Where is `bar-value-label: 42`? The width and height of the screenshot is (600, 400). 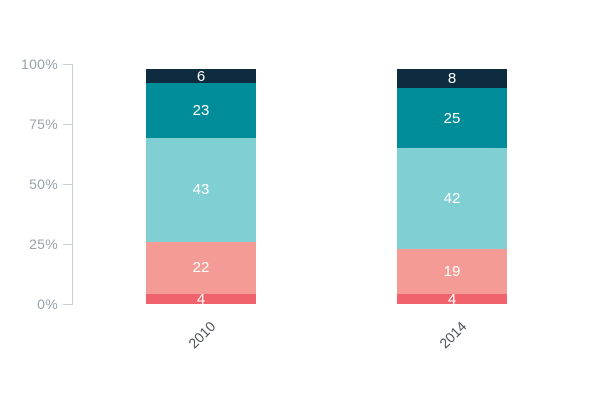 bar-value-label: 42 is located at coordinates (452, 198).